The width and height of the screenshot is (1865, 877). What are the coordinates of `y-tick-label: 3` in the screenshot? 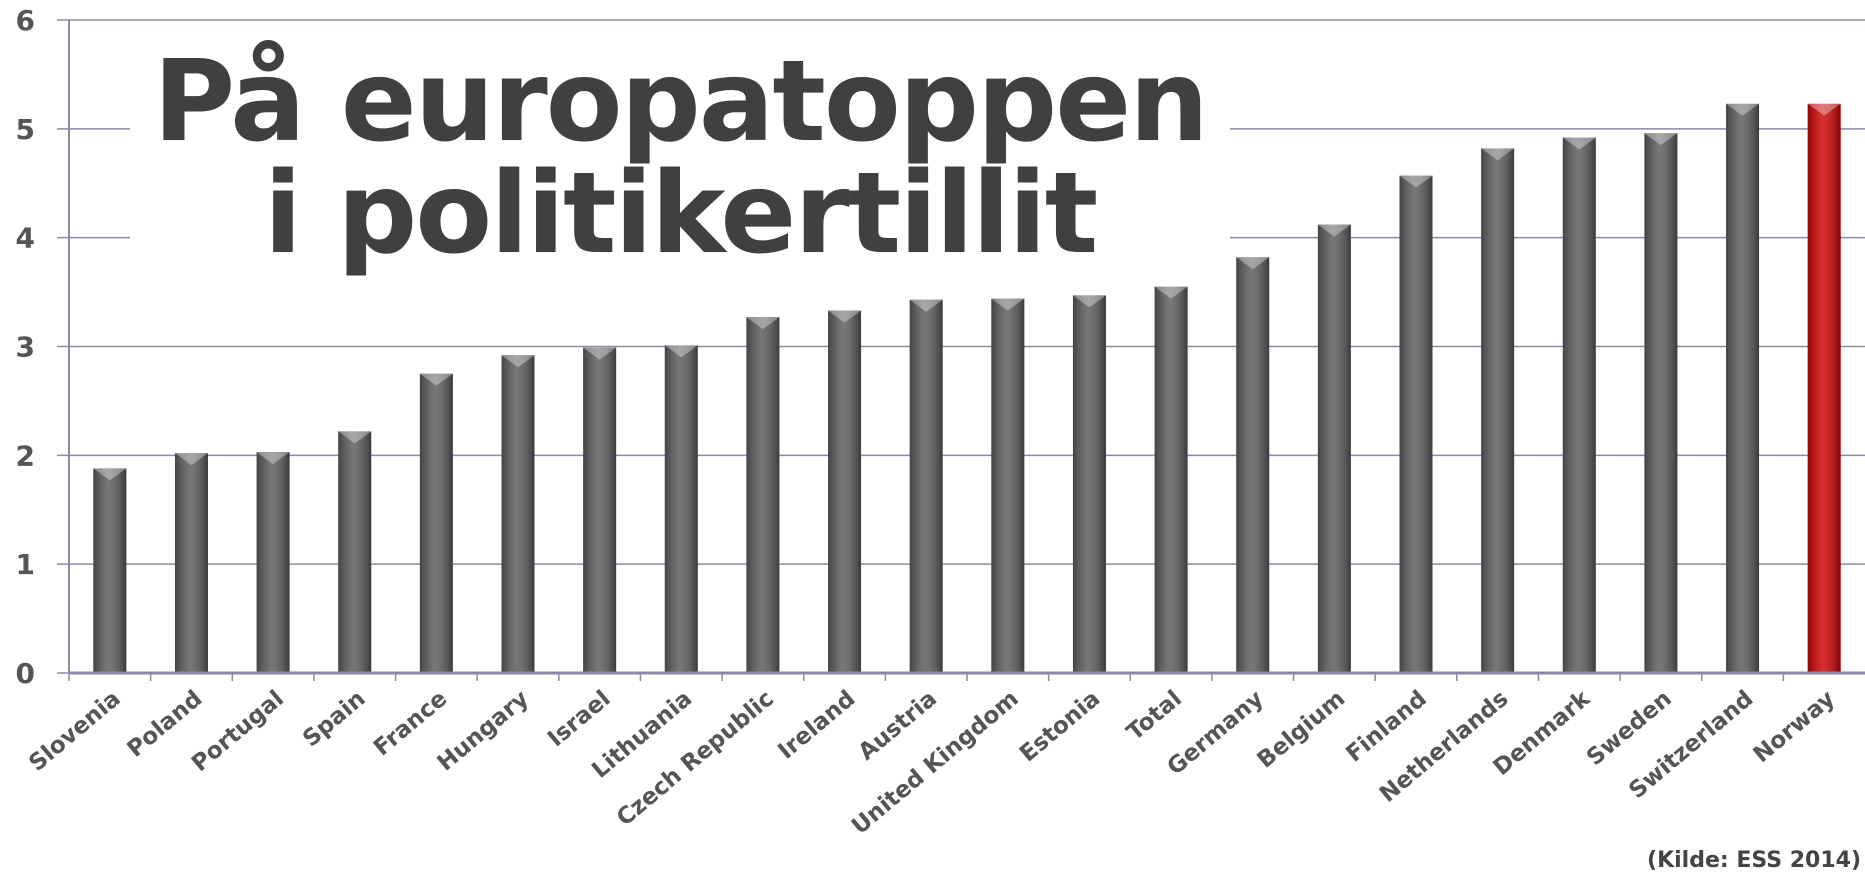 It's located at (25, 347).